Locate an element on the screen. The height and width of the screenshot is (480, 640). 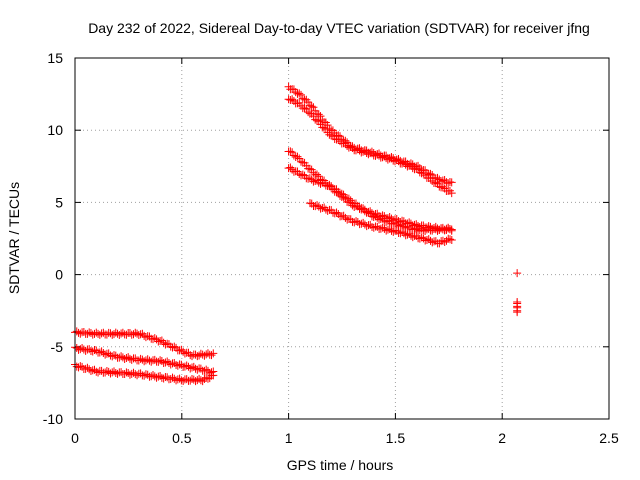
y-tick-label: 0 is located at coordinates (59, 275).